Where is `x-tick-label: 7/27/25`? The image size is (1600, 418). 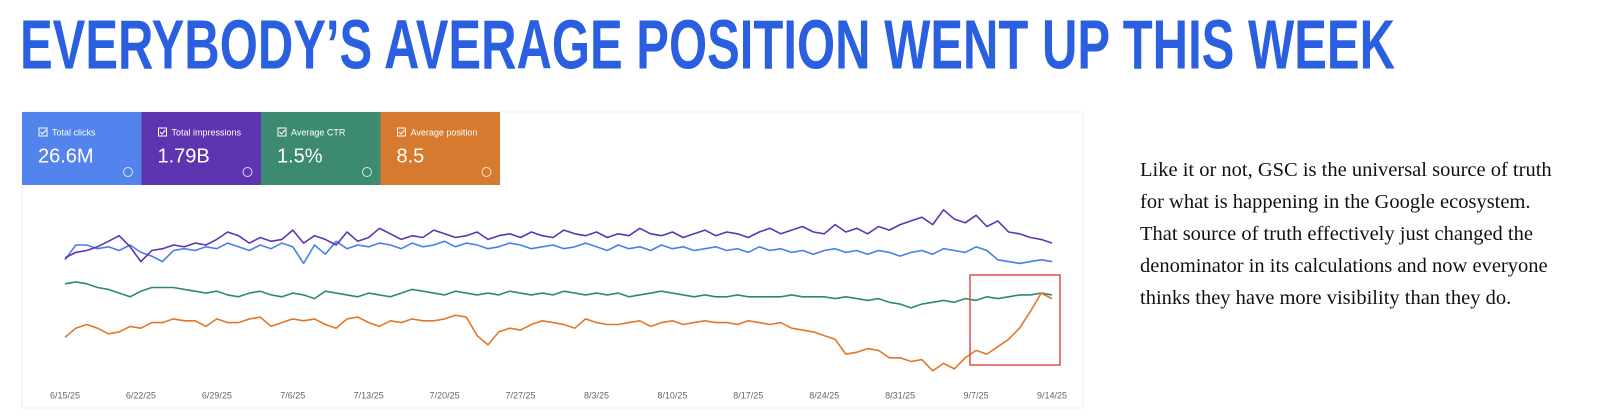
x-tick-label: 7/27/25 is located at coordinates (521, 395).